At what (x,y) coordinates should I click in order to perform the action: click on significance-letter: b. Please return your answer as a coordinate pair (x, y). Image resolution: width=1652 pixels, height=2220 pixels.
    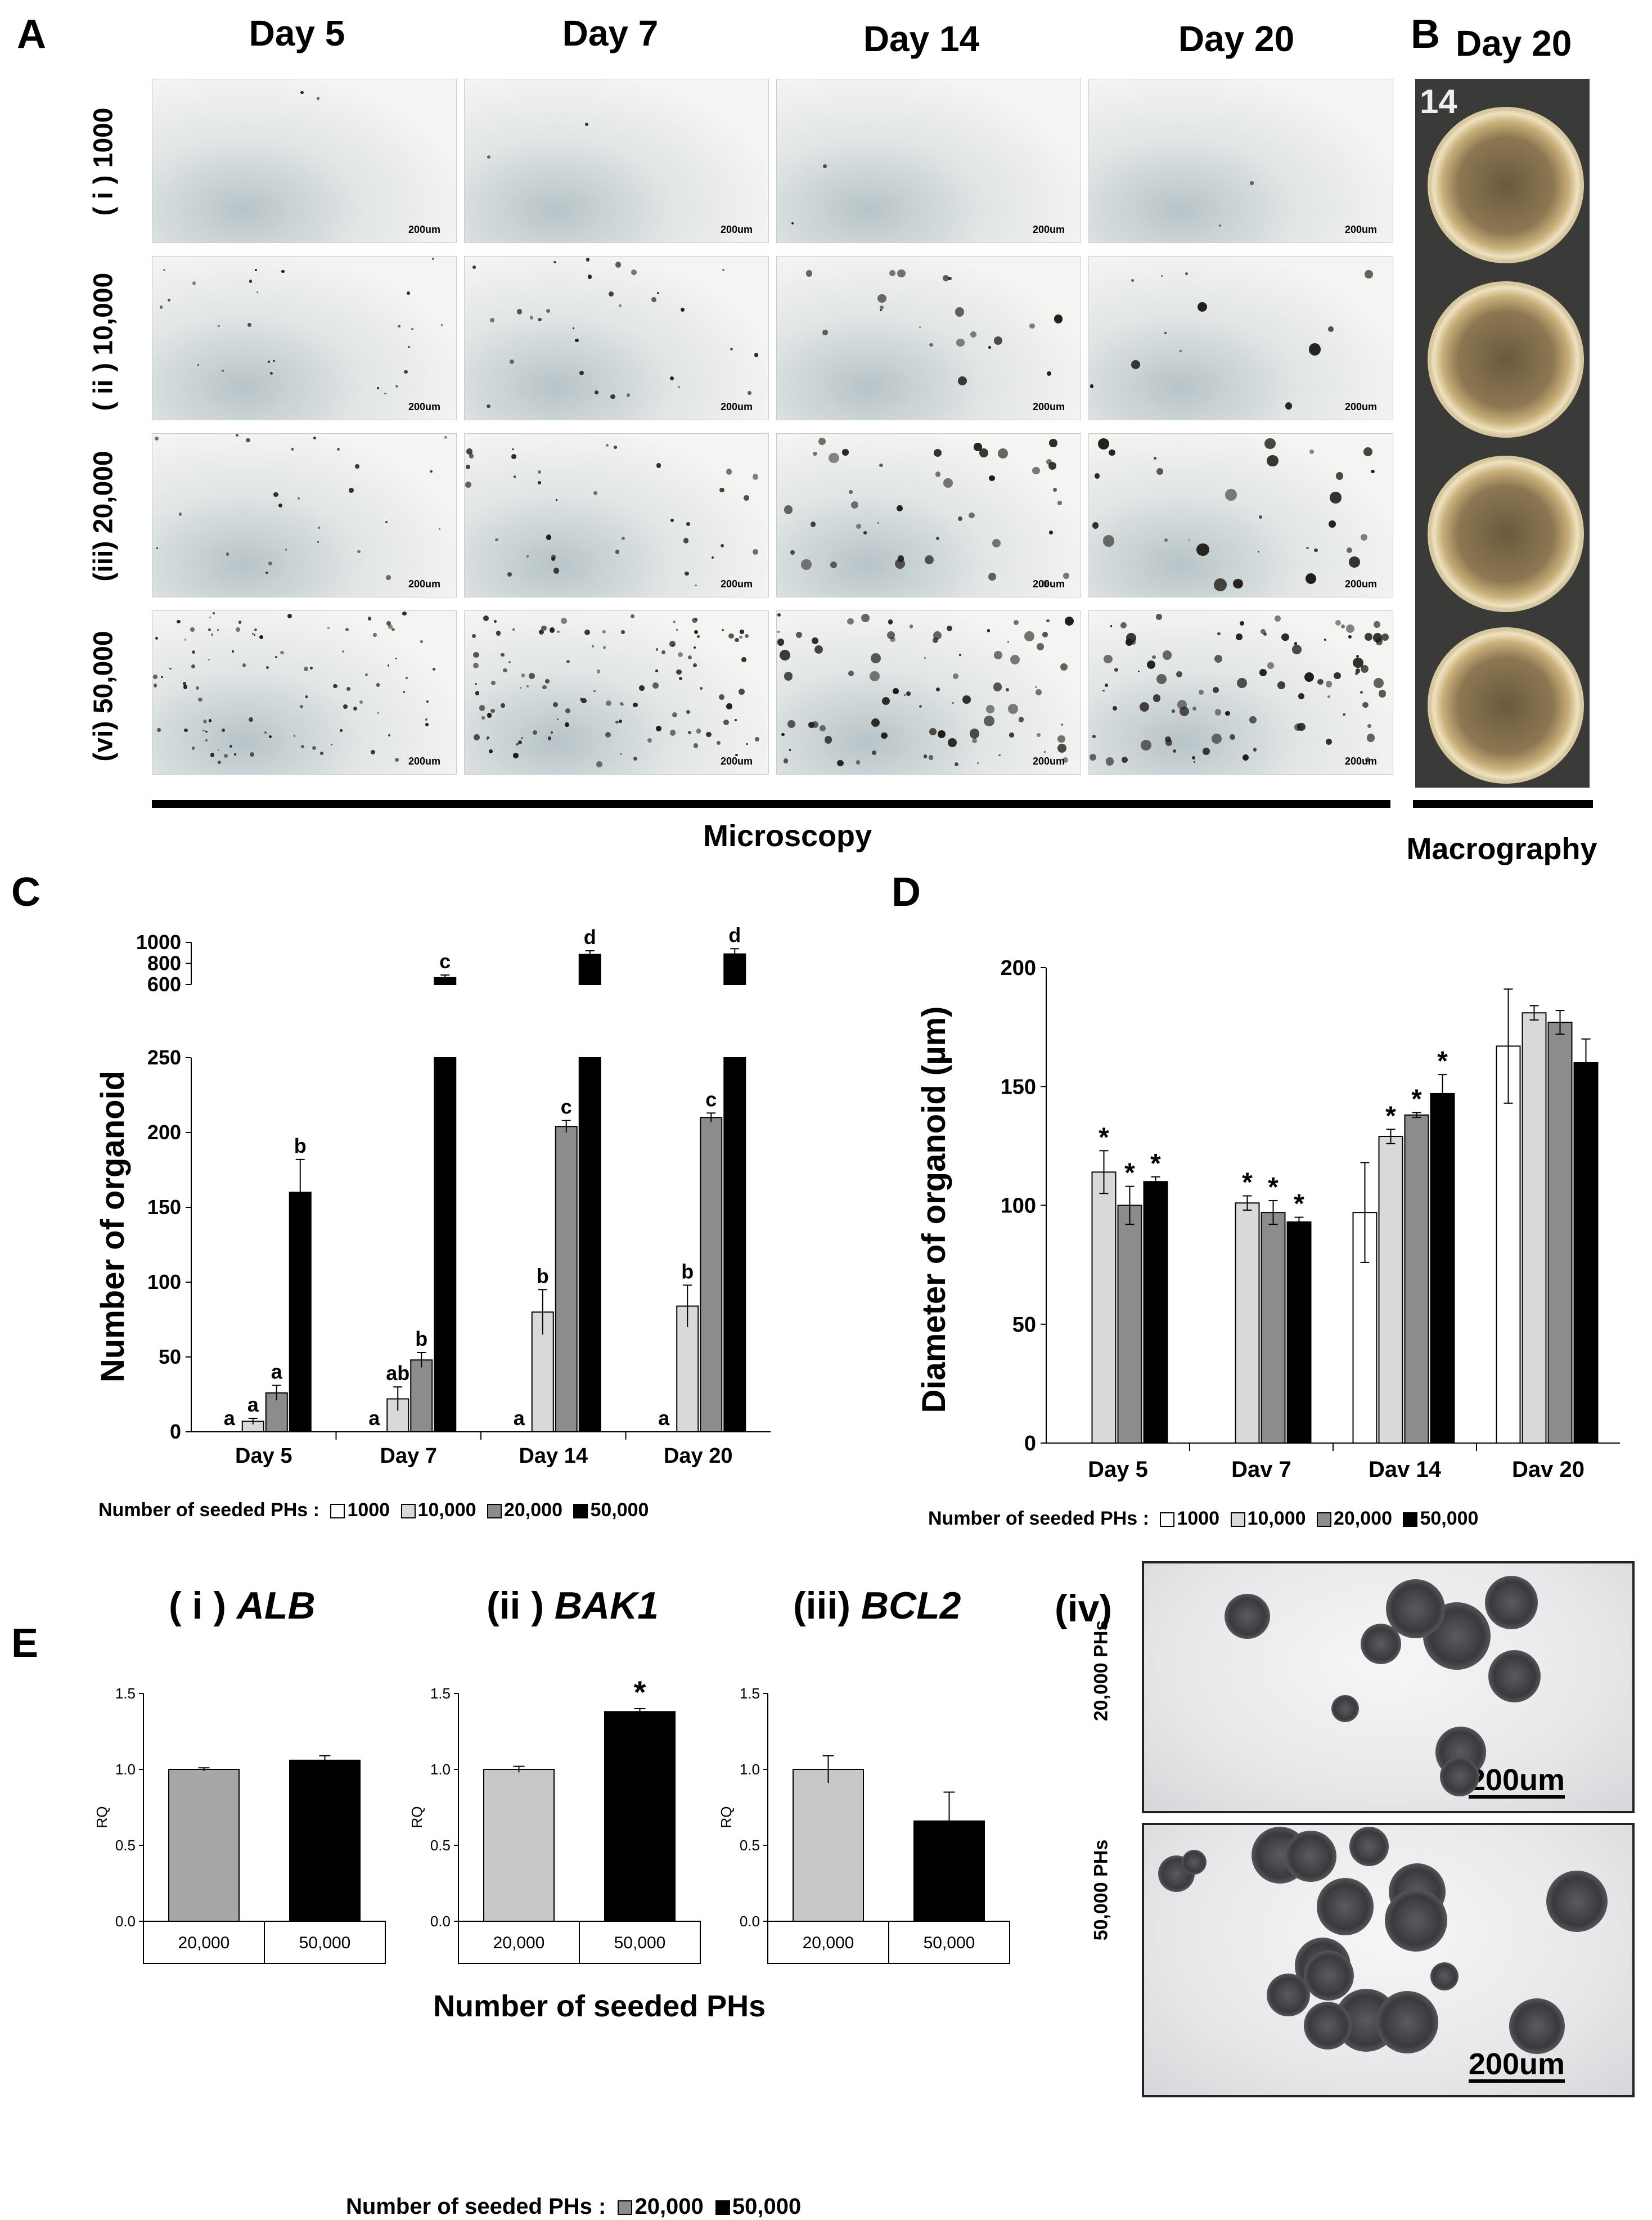
    Looking at the image, I should click on (543, 1276).